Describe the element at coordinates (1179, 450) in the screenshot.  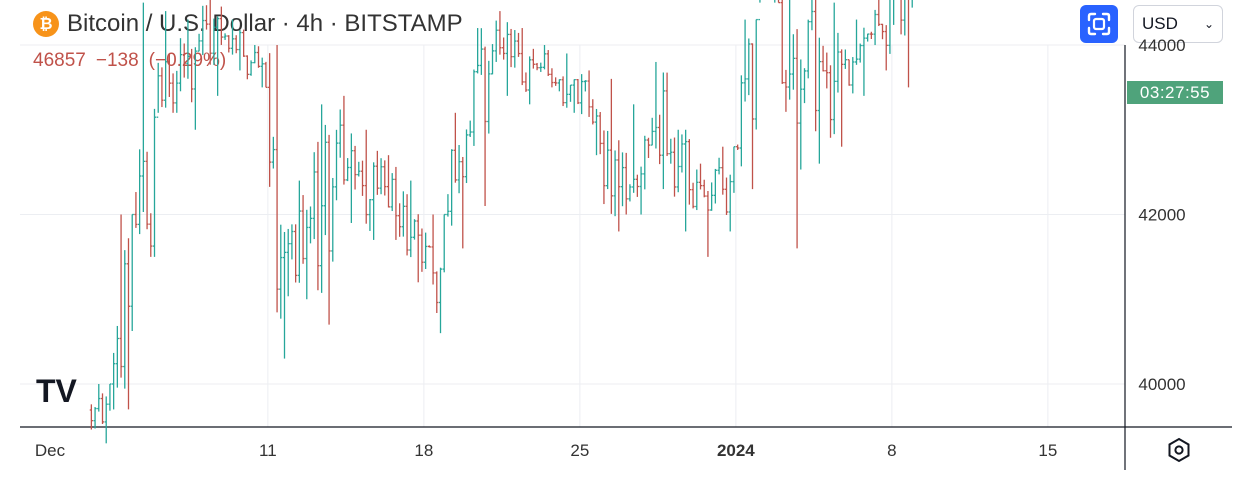
I see `settings-hexagon-icon` at that location.